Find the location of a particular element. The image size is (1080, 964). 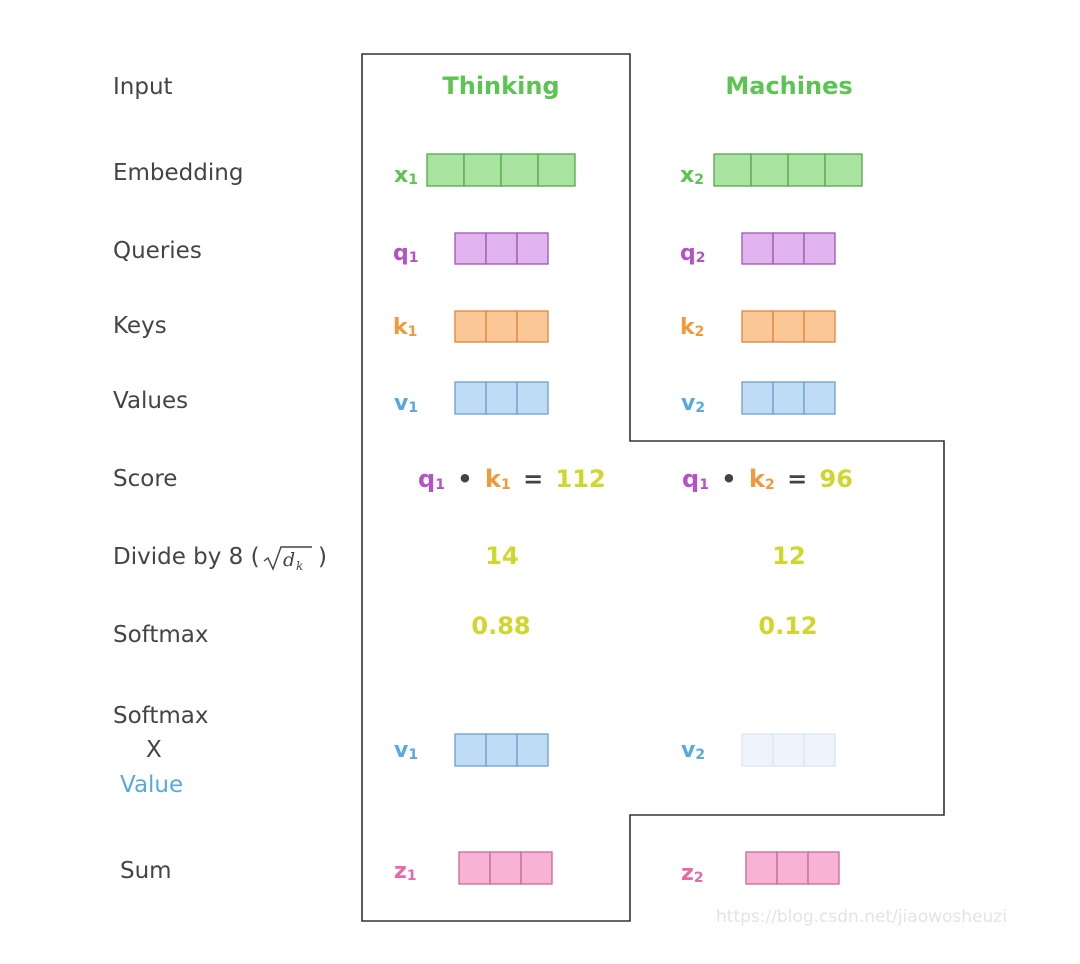

label-v2: v2 is located at coordinates (693, 403).